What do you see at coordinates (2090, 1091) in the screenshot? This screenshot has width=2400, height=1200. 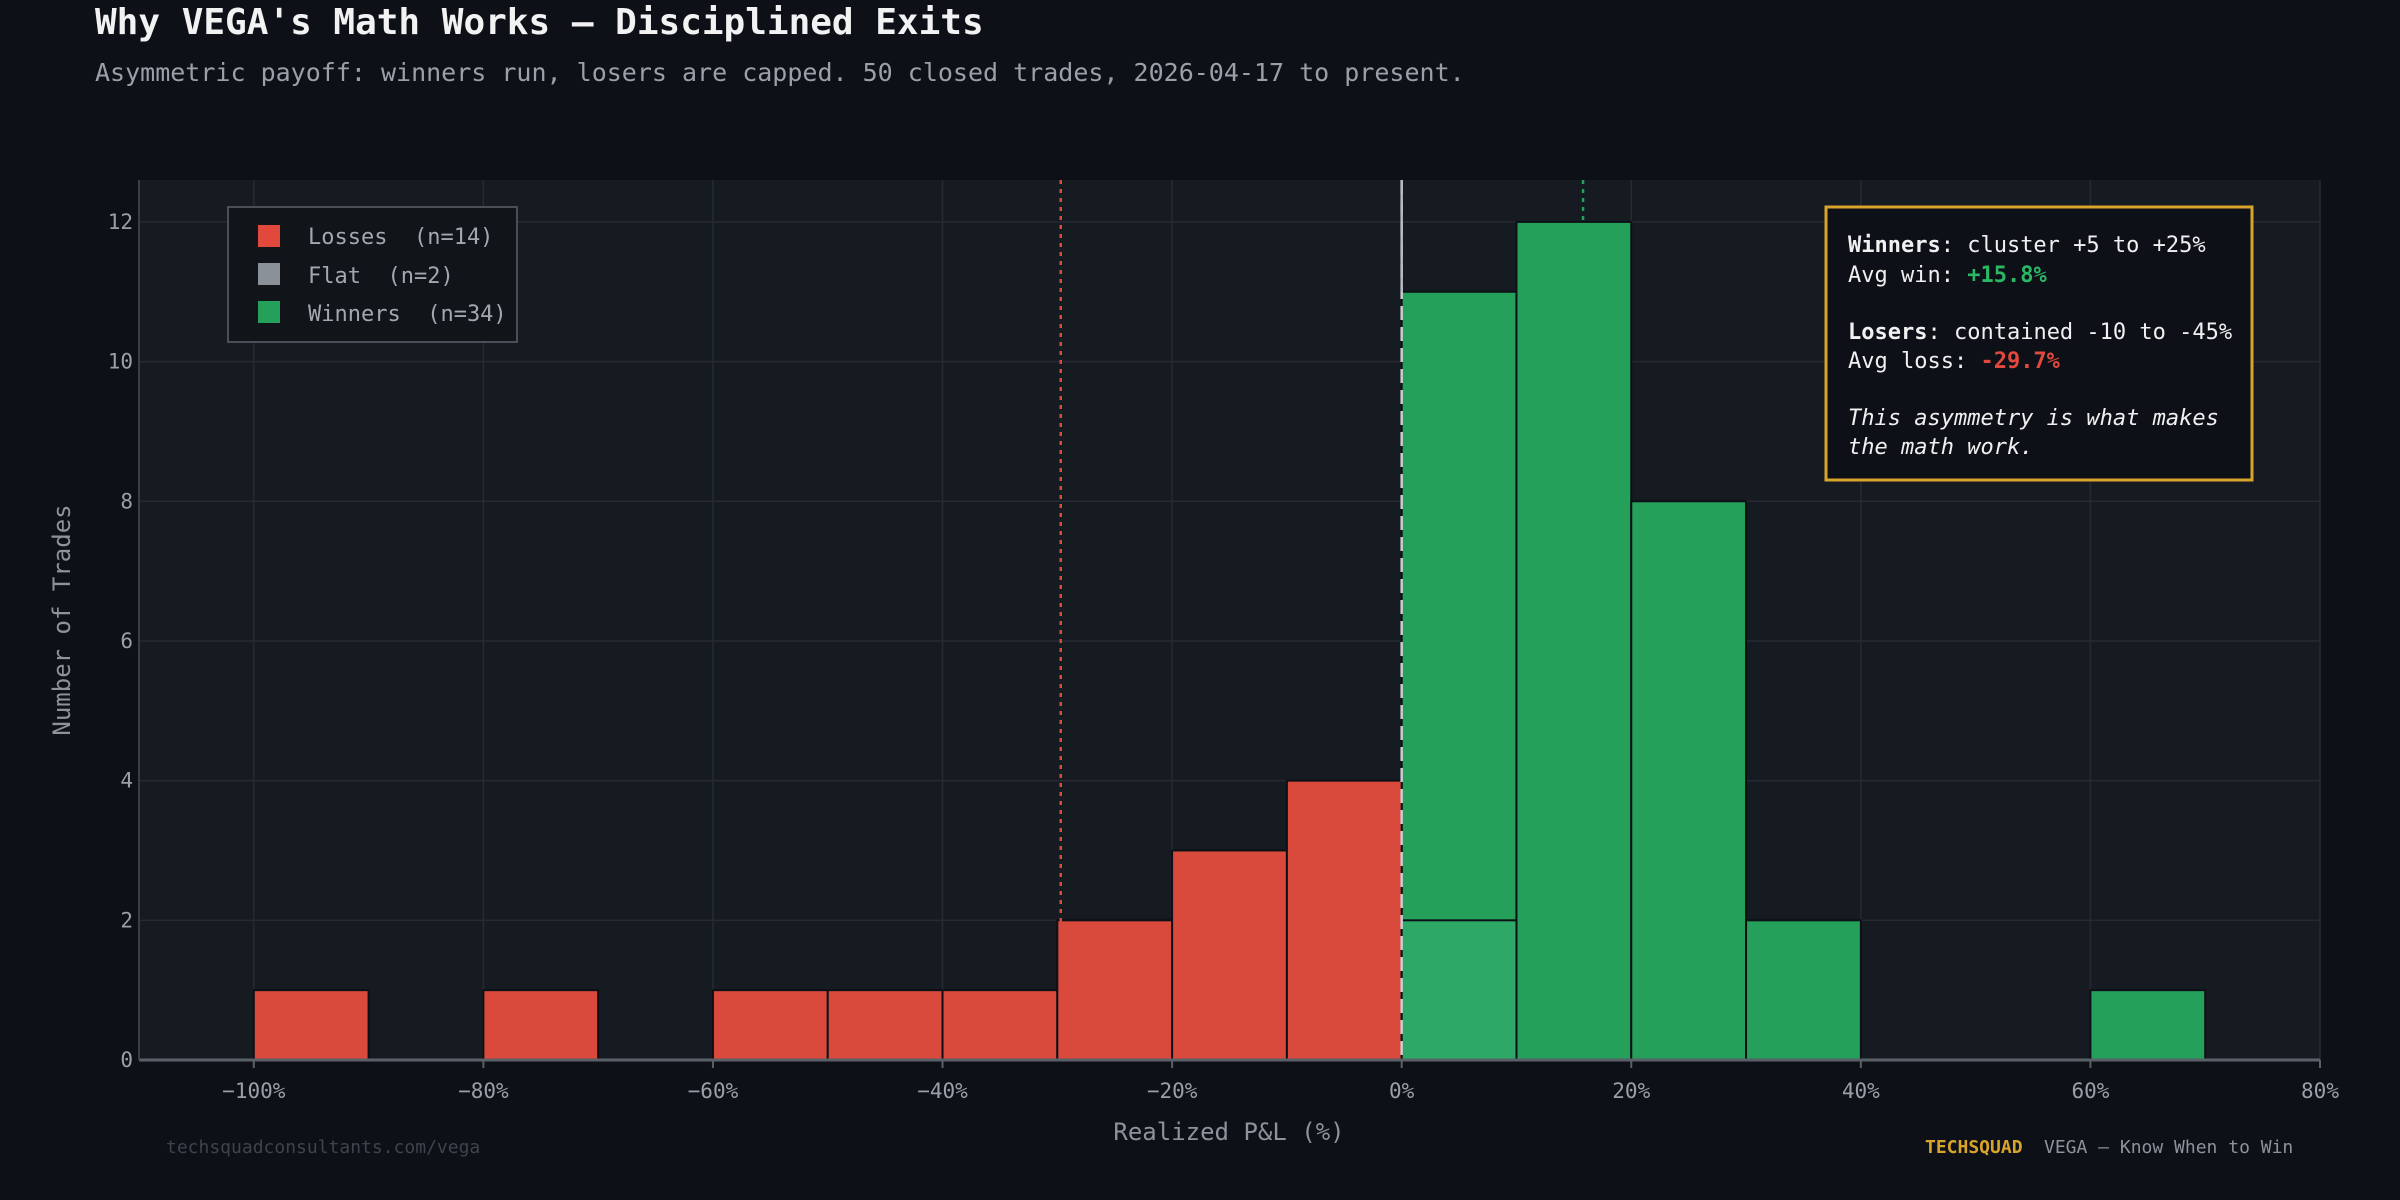 I see `x-tick-label: 60%` at bounding box center [2090, 1091].